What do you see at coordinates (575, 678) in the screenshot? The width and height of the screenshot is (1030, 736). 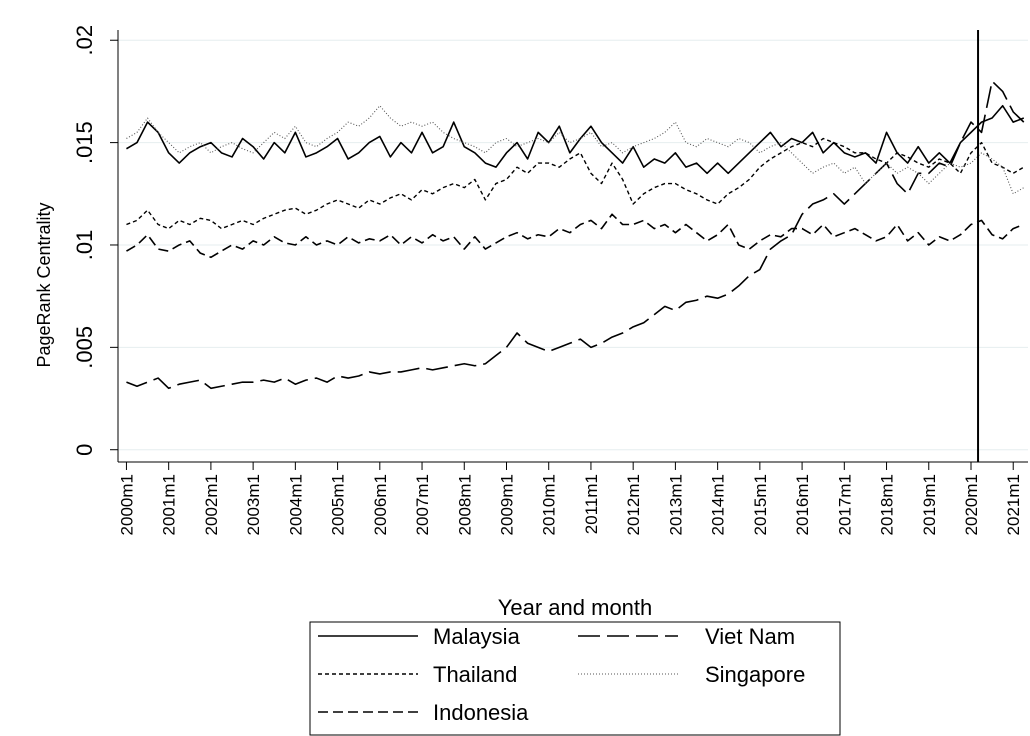 I see `legend-box` at bounding box center [575, 678].